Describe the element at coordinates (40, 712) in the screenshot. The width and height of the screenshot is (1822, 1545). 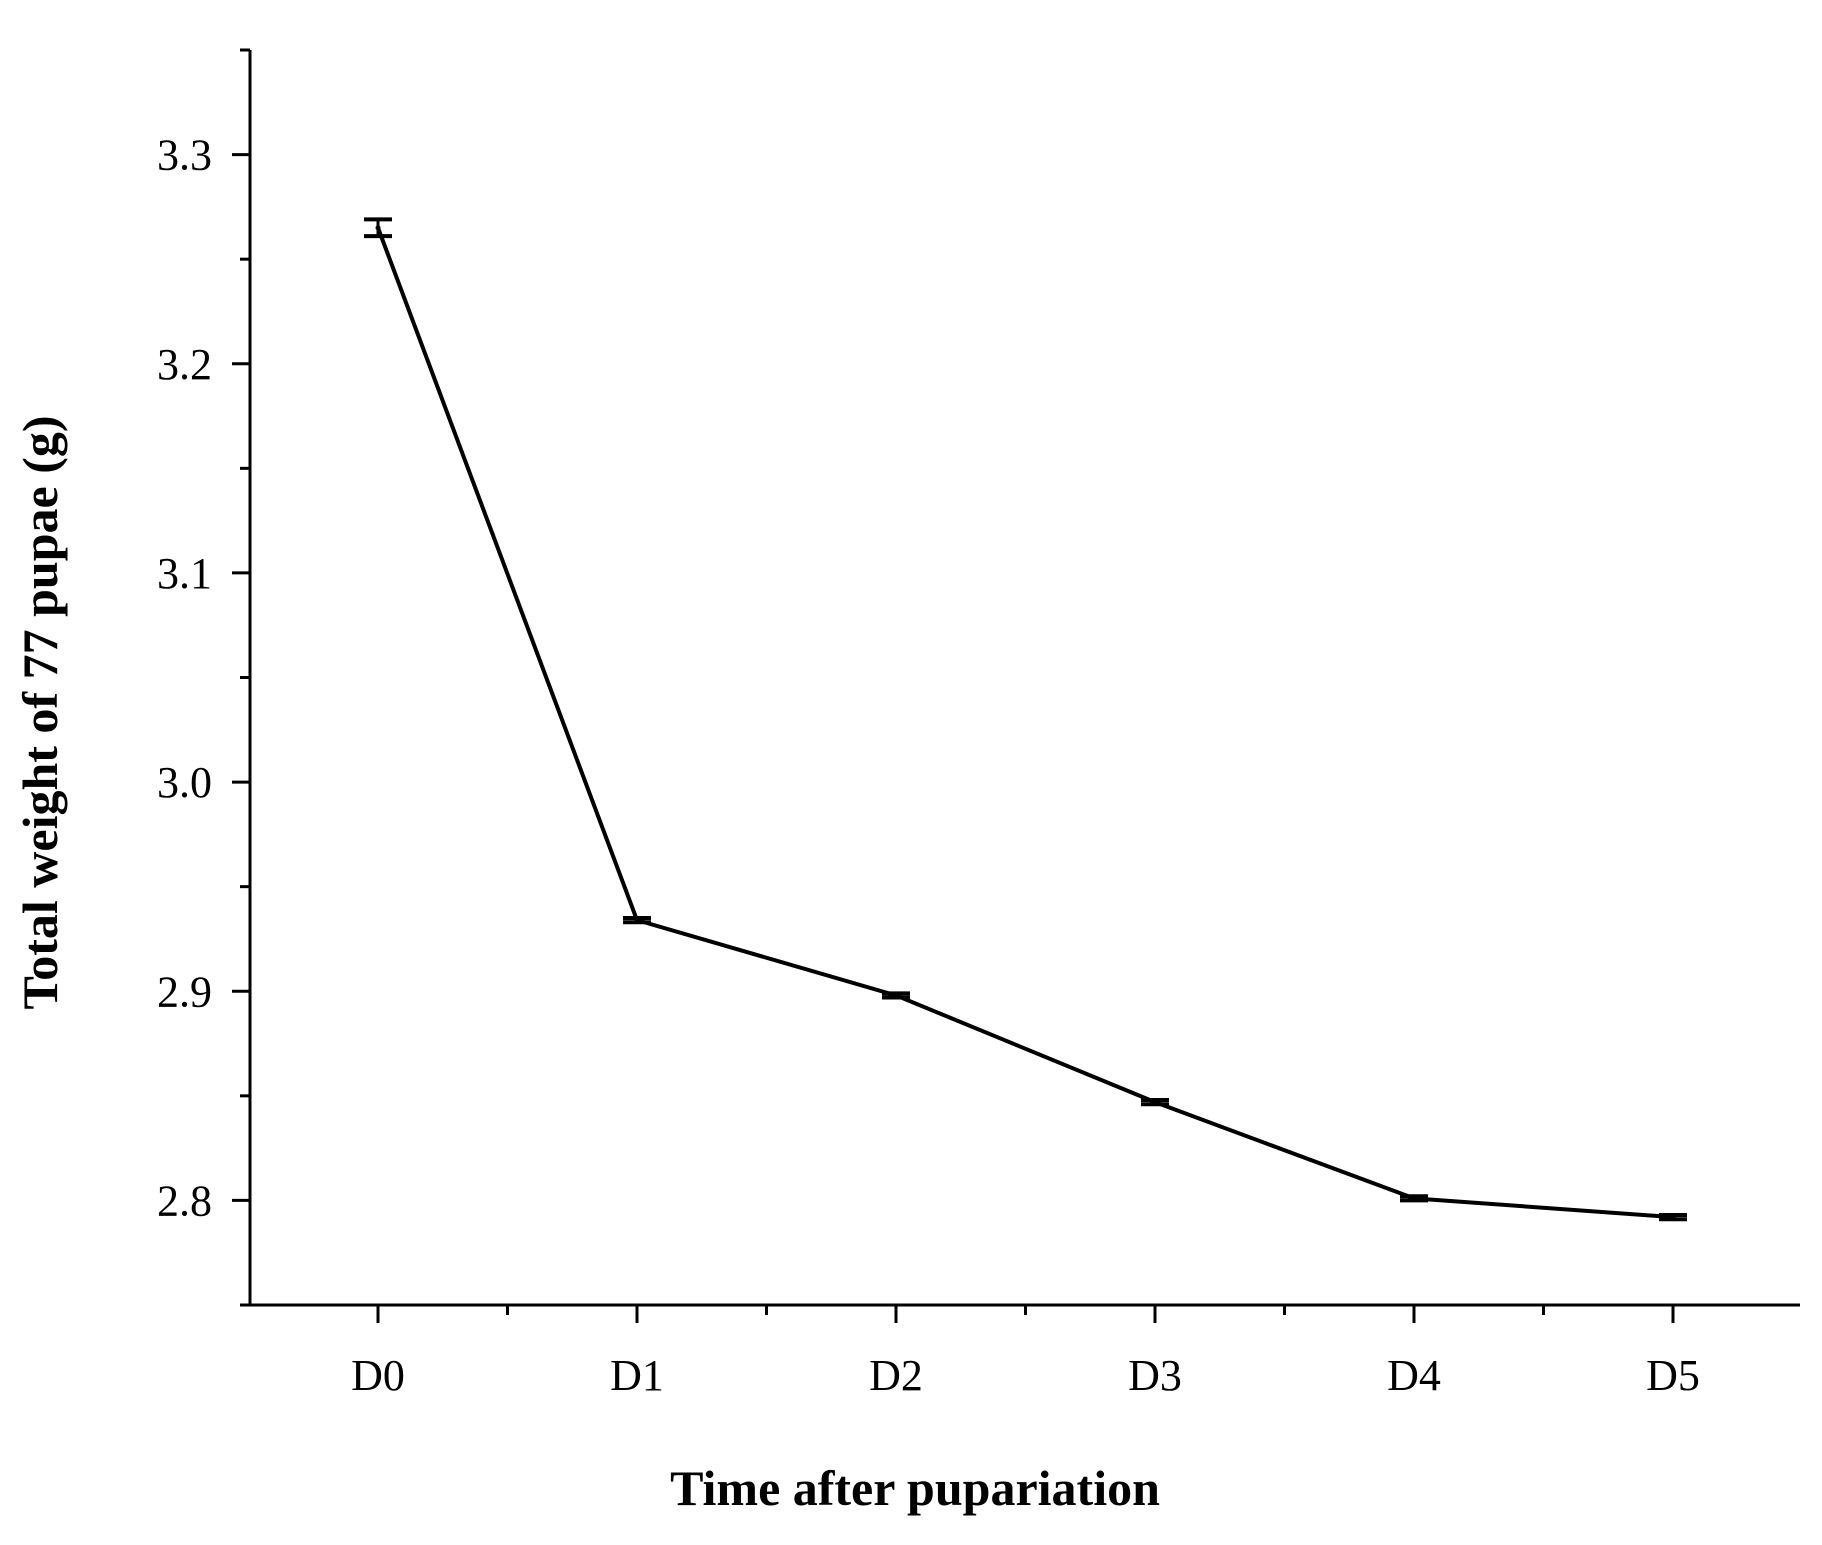
I see `y-axis-title: Total weight of 77 pupae (g)` at that location.